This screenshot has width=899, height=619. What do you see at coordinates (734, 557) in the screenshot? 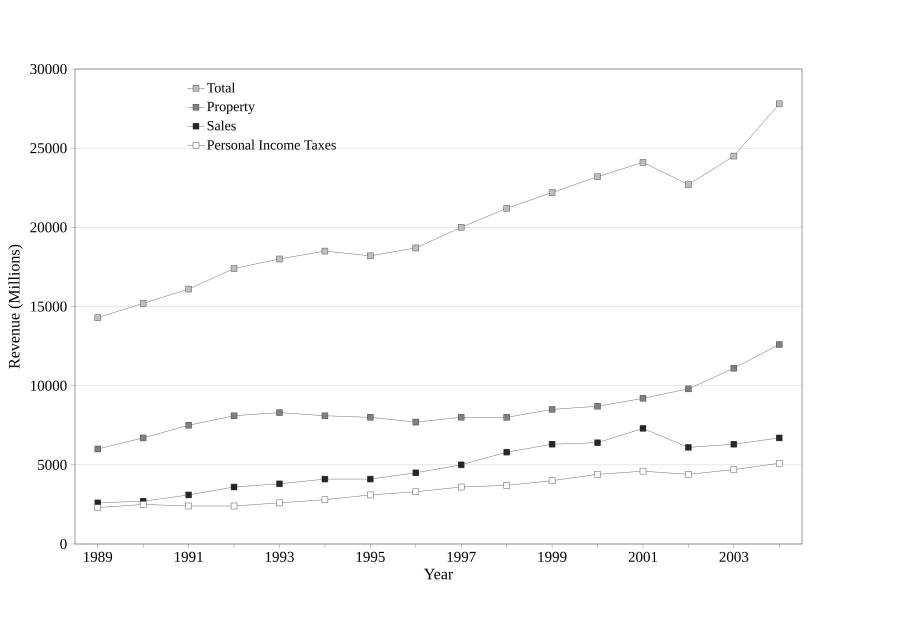
I see `x-tick-label: 2003` at bounding box center [734, 557].